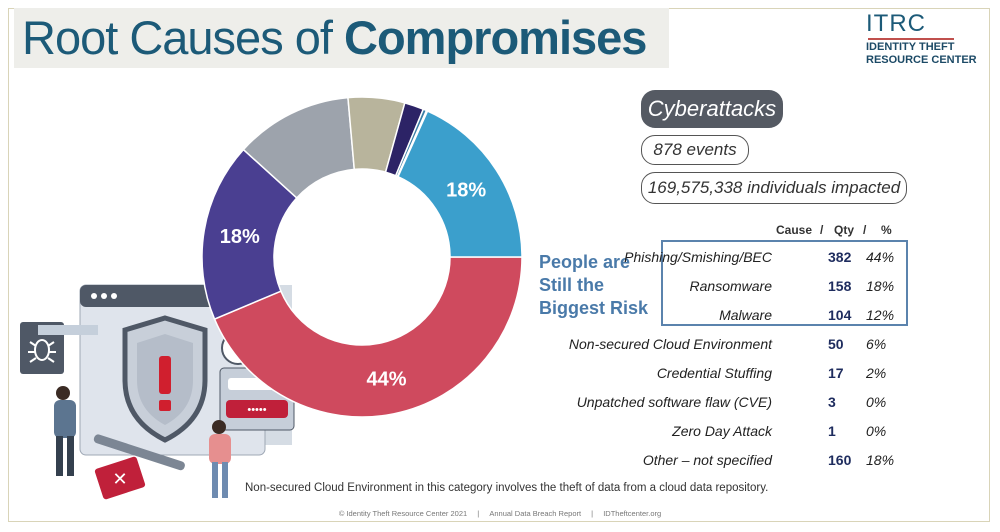  What do you see at coordinates (840, 257) in the screenshot?
I see `row-qty: 382` at bounding box center [840, 257].